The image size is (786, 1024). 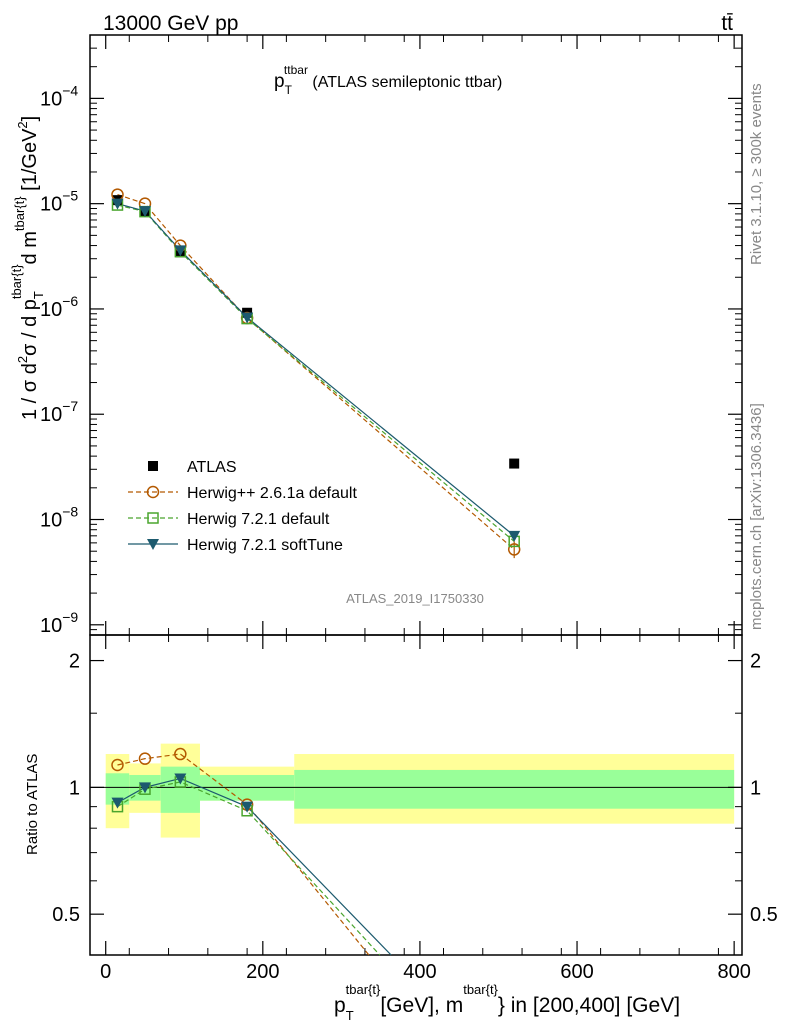 I want to click on y-tick-label: 10⁻⁶, so click(x=59, y=307).